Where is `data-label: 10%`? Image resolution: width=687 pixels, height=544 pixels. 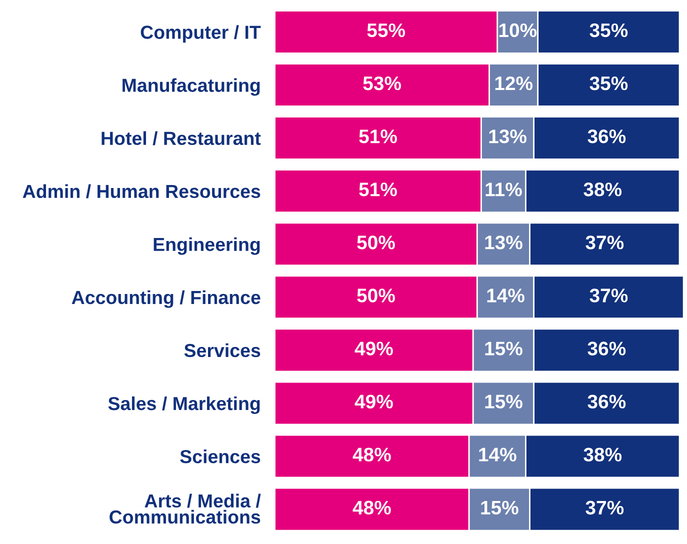 data-label: 10% is located at coordinates (518, 30).